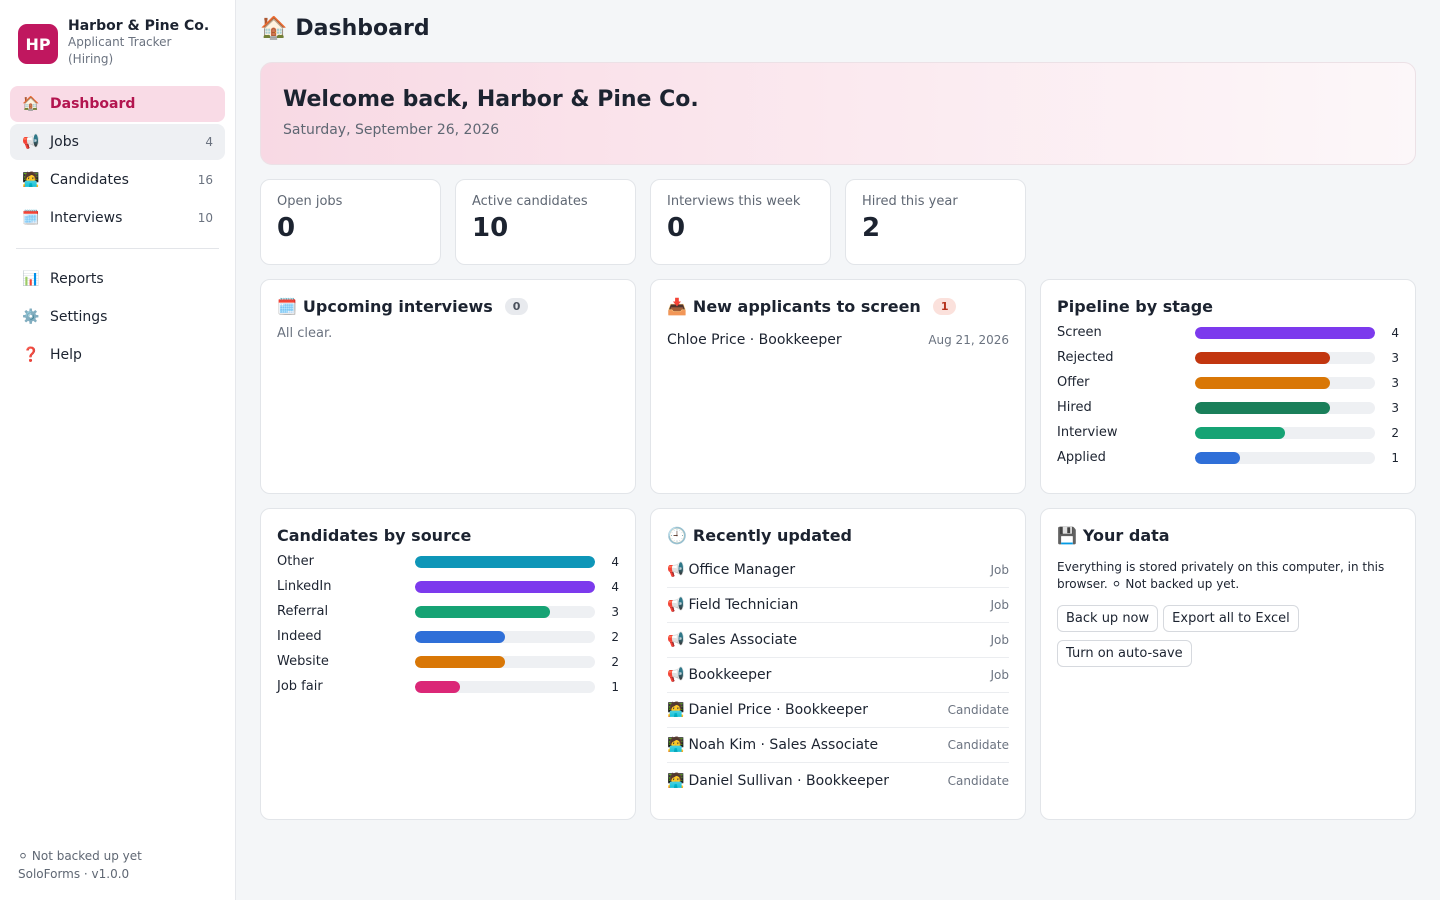 The width and height of the screenshot is (1440, 900). I want to click on card-title-text: Your data, so click(1126, 535).